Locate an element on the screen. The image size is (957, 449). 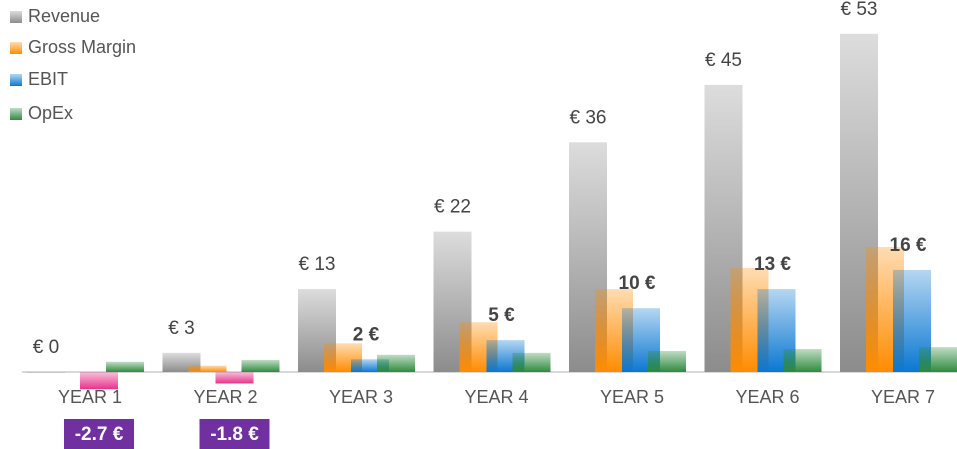
legend-label: Gross Margin is located at coordinates (82, 47).